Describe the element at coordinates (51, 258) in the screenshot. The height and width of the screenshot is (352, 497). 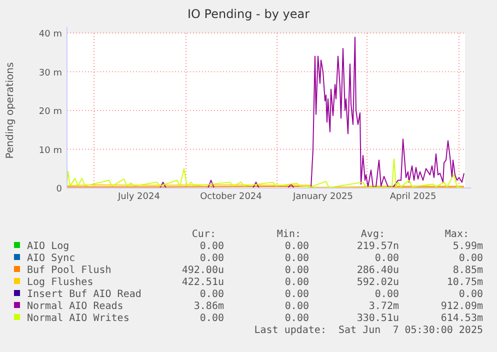
I see `legend-label: AIO Sync` at that location.